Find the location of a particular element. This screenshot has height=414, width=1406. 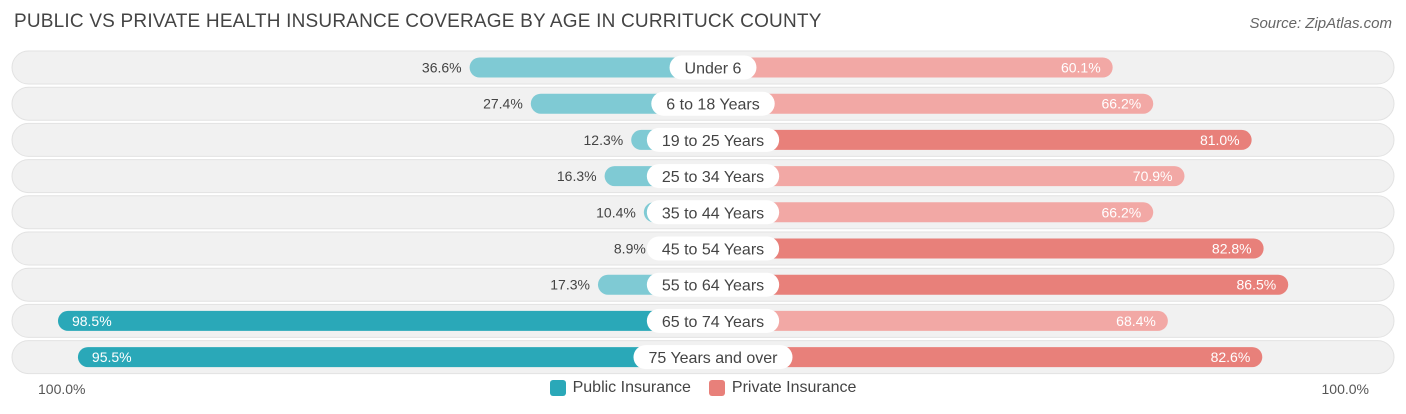

category-label: 35 to 44 Years is located at coordinates (713, 213).